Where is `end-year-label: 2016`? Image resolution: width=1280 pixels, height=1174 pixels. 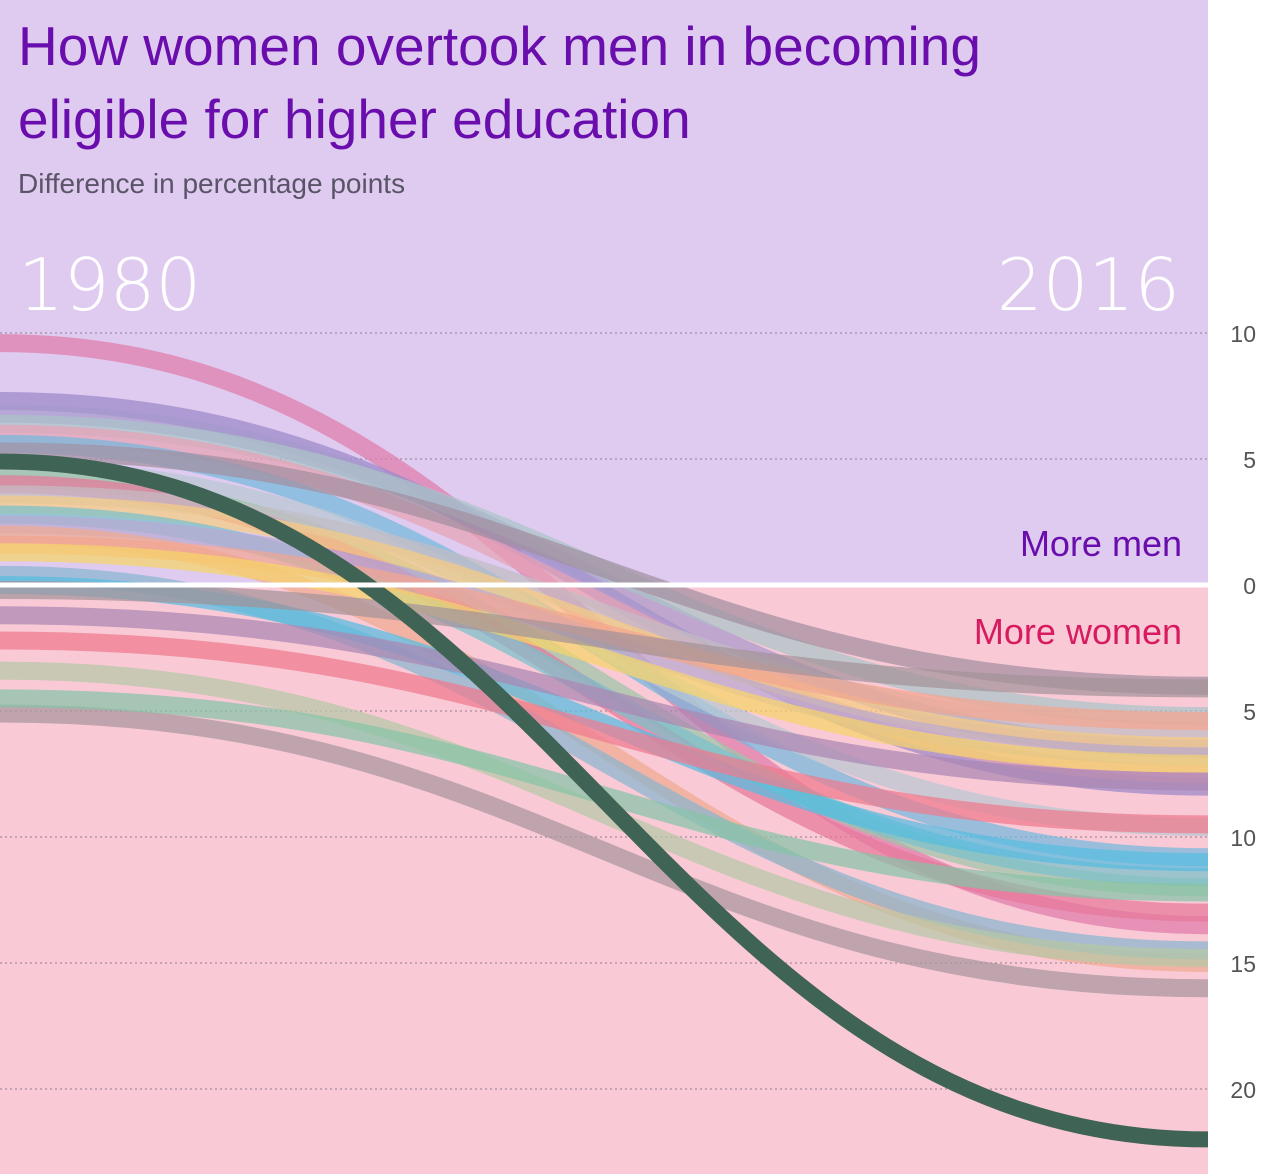 end-year-label: 2016 is located at coordinates (1088, 285).